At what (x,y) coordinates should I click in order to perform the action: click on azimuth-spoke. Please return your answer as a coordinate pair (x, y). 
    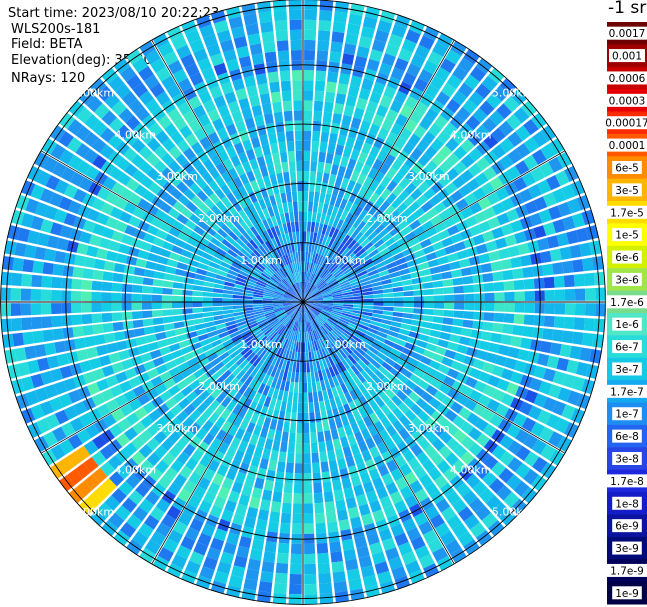
    Looking at the image, I should click on (227, 171).